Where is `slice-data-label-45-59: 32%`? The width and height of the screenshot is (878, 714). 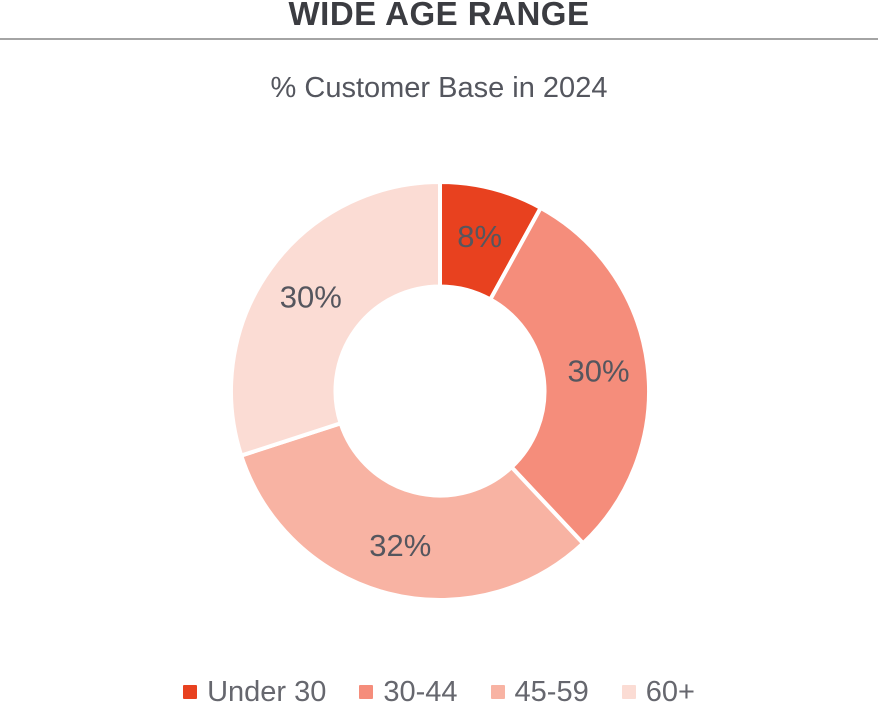 slice-data-label-45-59: 32% is located at coordinates (400, 545).